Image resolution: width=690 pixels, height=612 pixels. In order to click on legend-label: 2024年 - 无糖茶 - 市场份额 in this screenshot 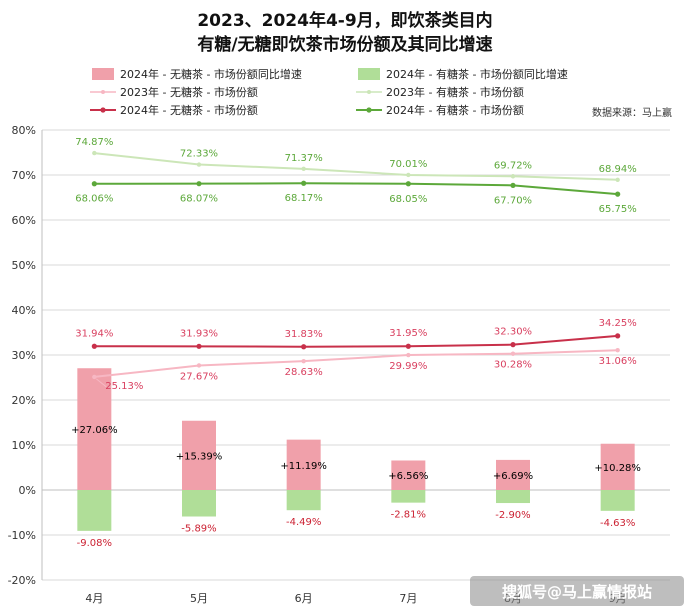, I will do `click(189, 110)`.